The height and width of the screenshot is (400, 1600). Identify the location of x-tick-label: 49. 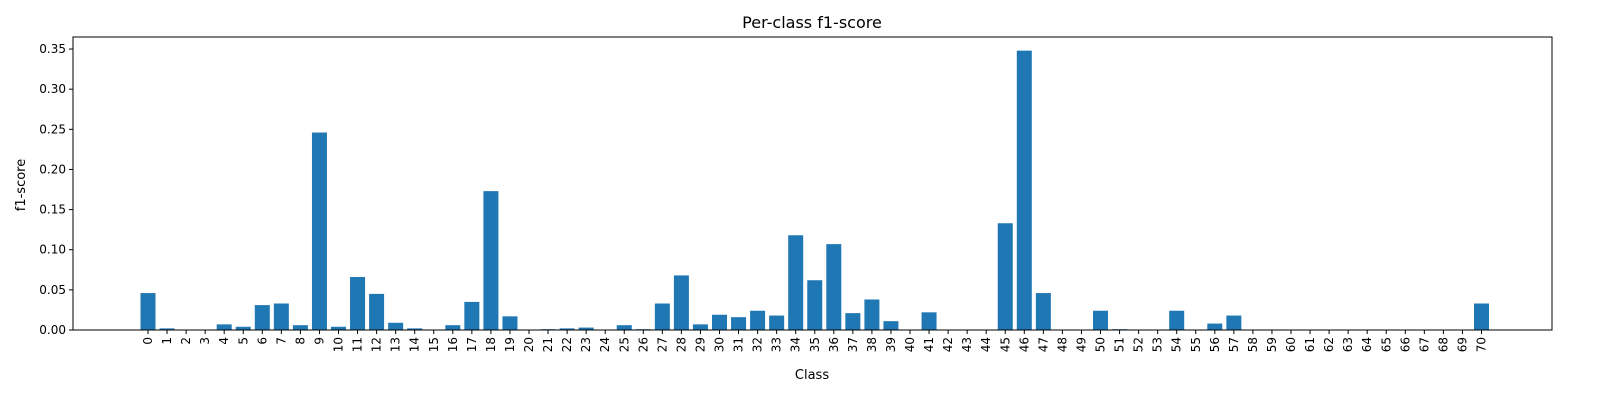
(1081, 344).